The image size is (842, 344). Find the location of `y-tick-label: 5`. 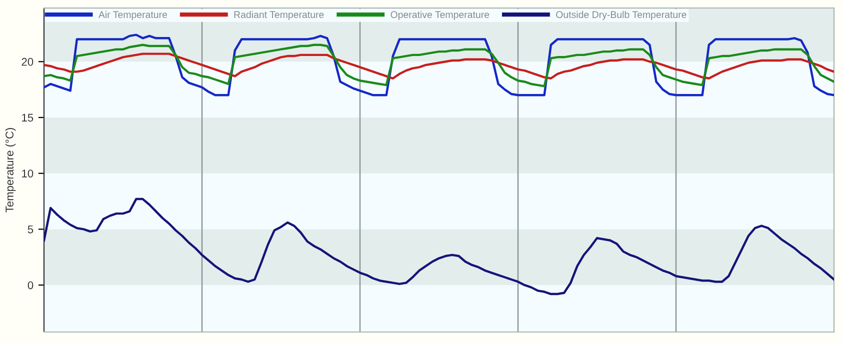

y-tick-label: 5 is located at coordinates (31, 230).